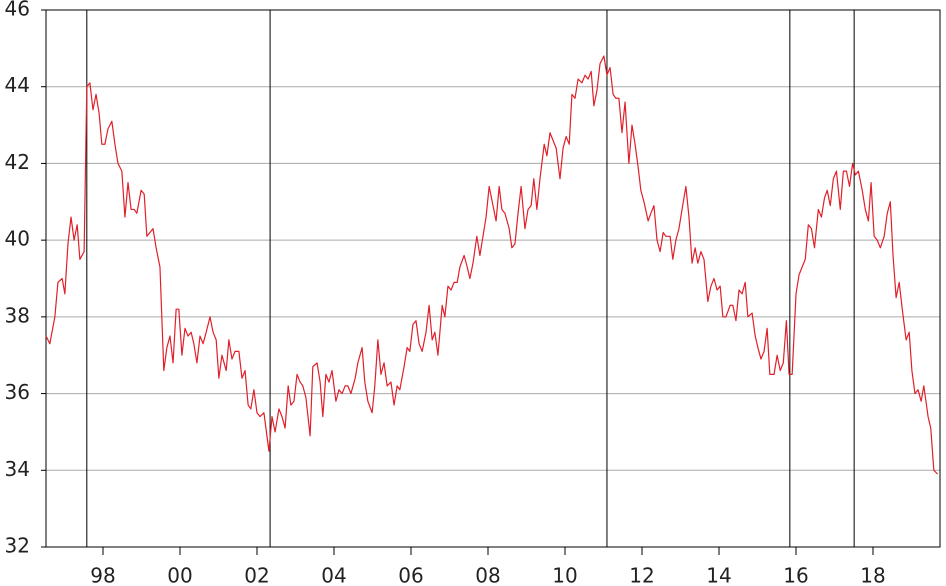 Image resolution: width=946 pixels, height=586 pixels. I want to click on y-tick-label: 38, so click(17, 315).